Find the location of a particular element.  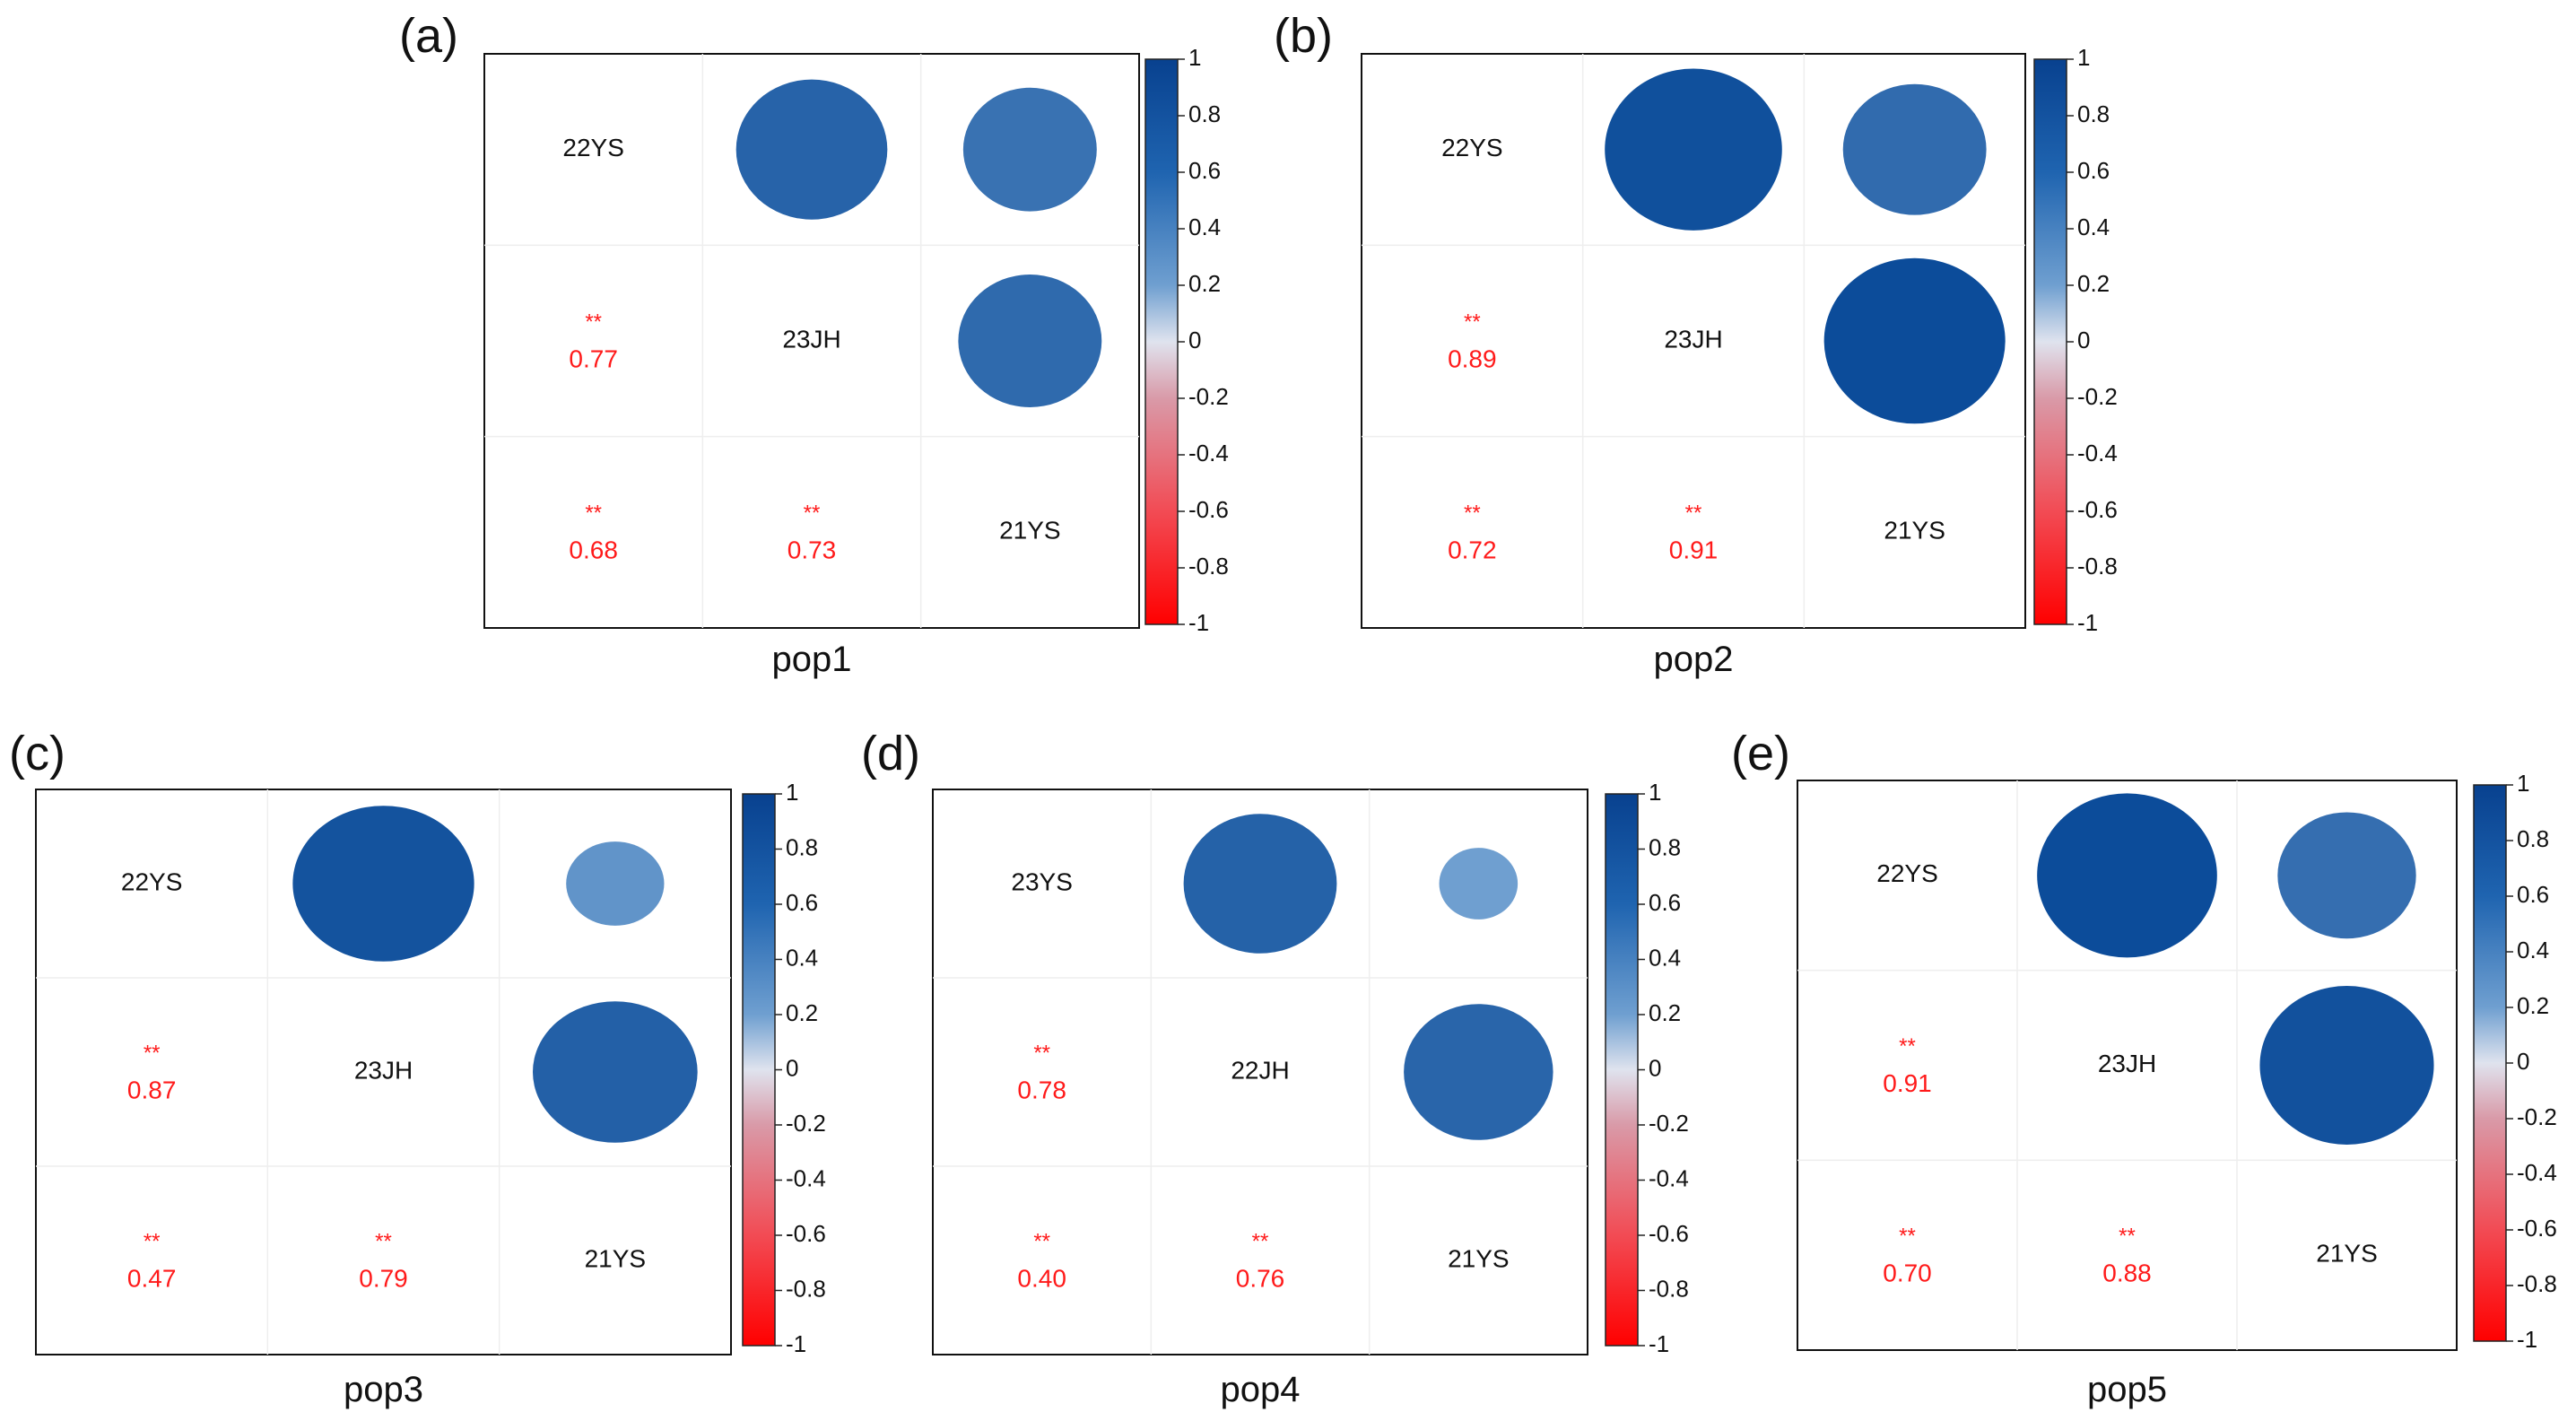

correlation-value: 0.40 is located at coordinates (1041, 1278).